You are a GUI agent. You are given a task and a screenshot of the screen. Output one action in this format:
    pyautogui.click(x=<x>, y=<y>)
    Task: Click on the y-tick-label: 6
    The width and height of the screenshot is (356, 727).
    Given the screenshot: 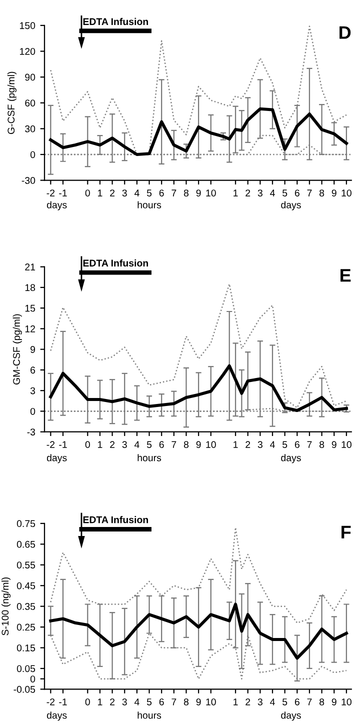 What is the action you would take?
    pyautogui.click(x=33, y=370)
    